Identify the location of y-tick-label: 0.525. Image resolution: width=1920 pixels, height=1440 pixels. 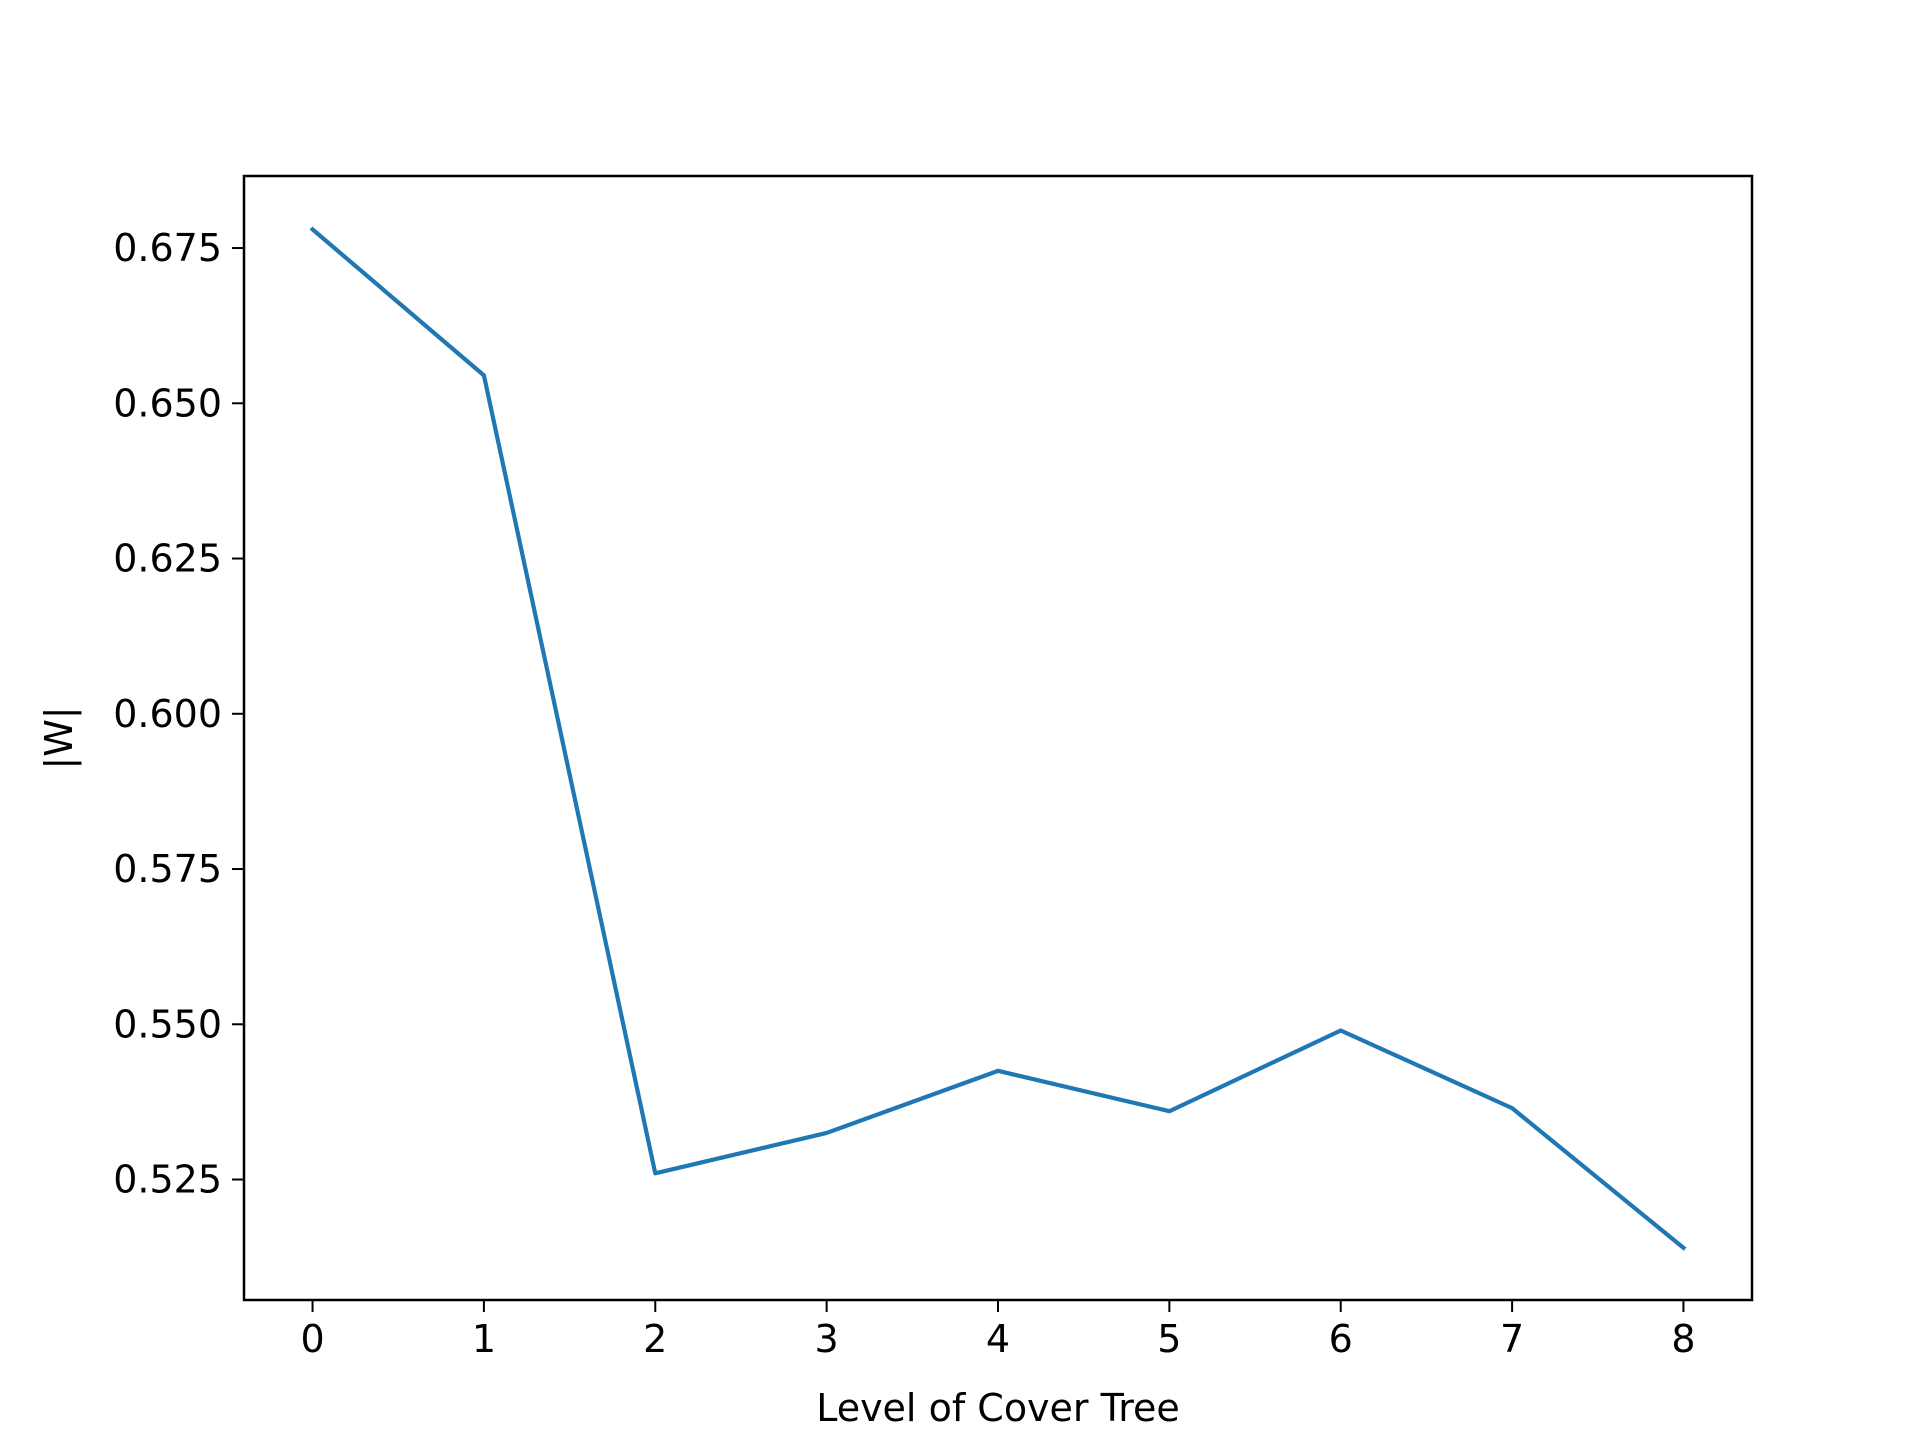
(167, 1180).